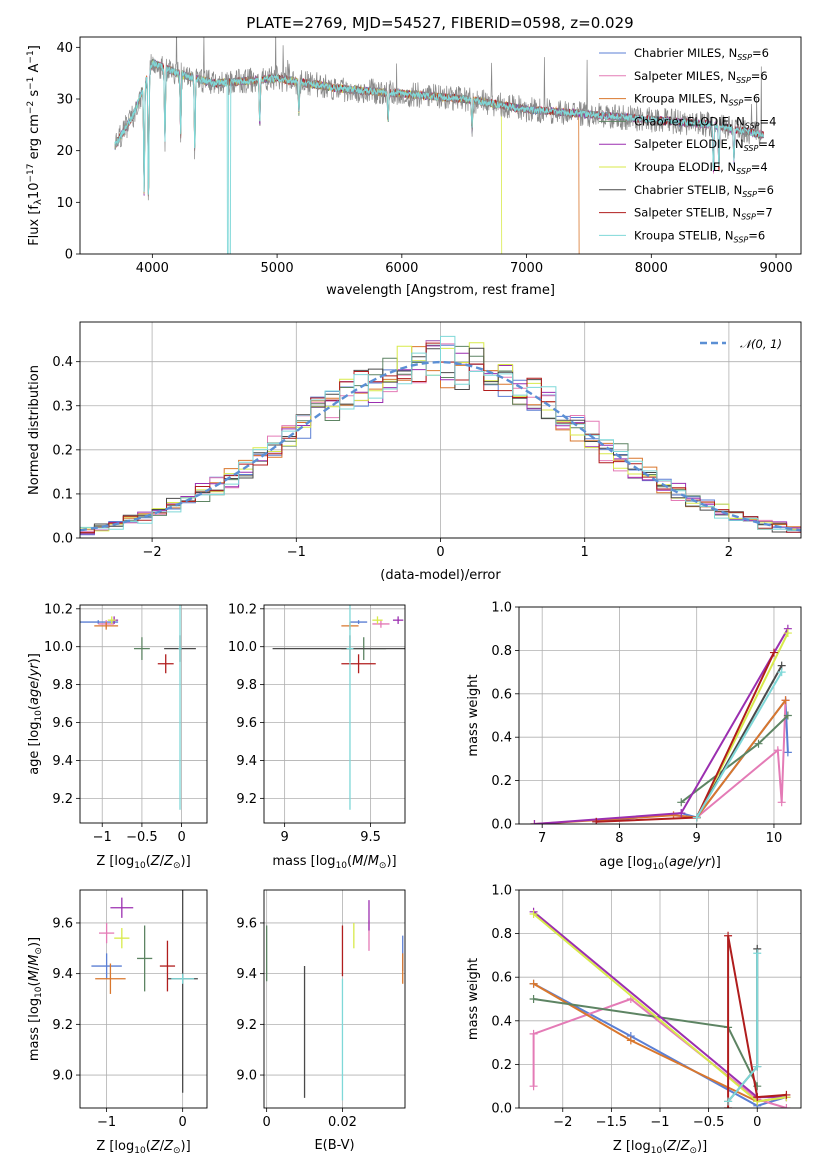 The width and height of the screenshot is (819, 1170). What do you see at coordinates (501, 738) in the screenshot?
I see `y-tick-label: 0.4` at bounding box center [501, 738].